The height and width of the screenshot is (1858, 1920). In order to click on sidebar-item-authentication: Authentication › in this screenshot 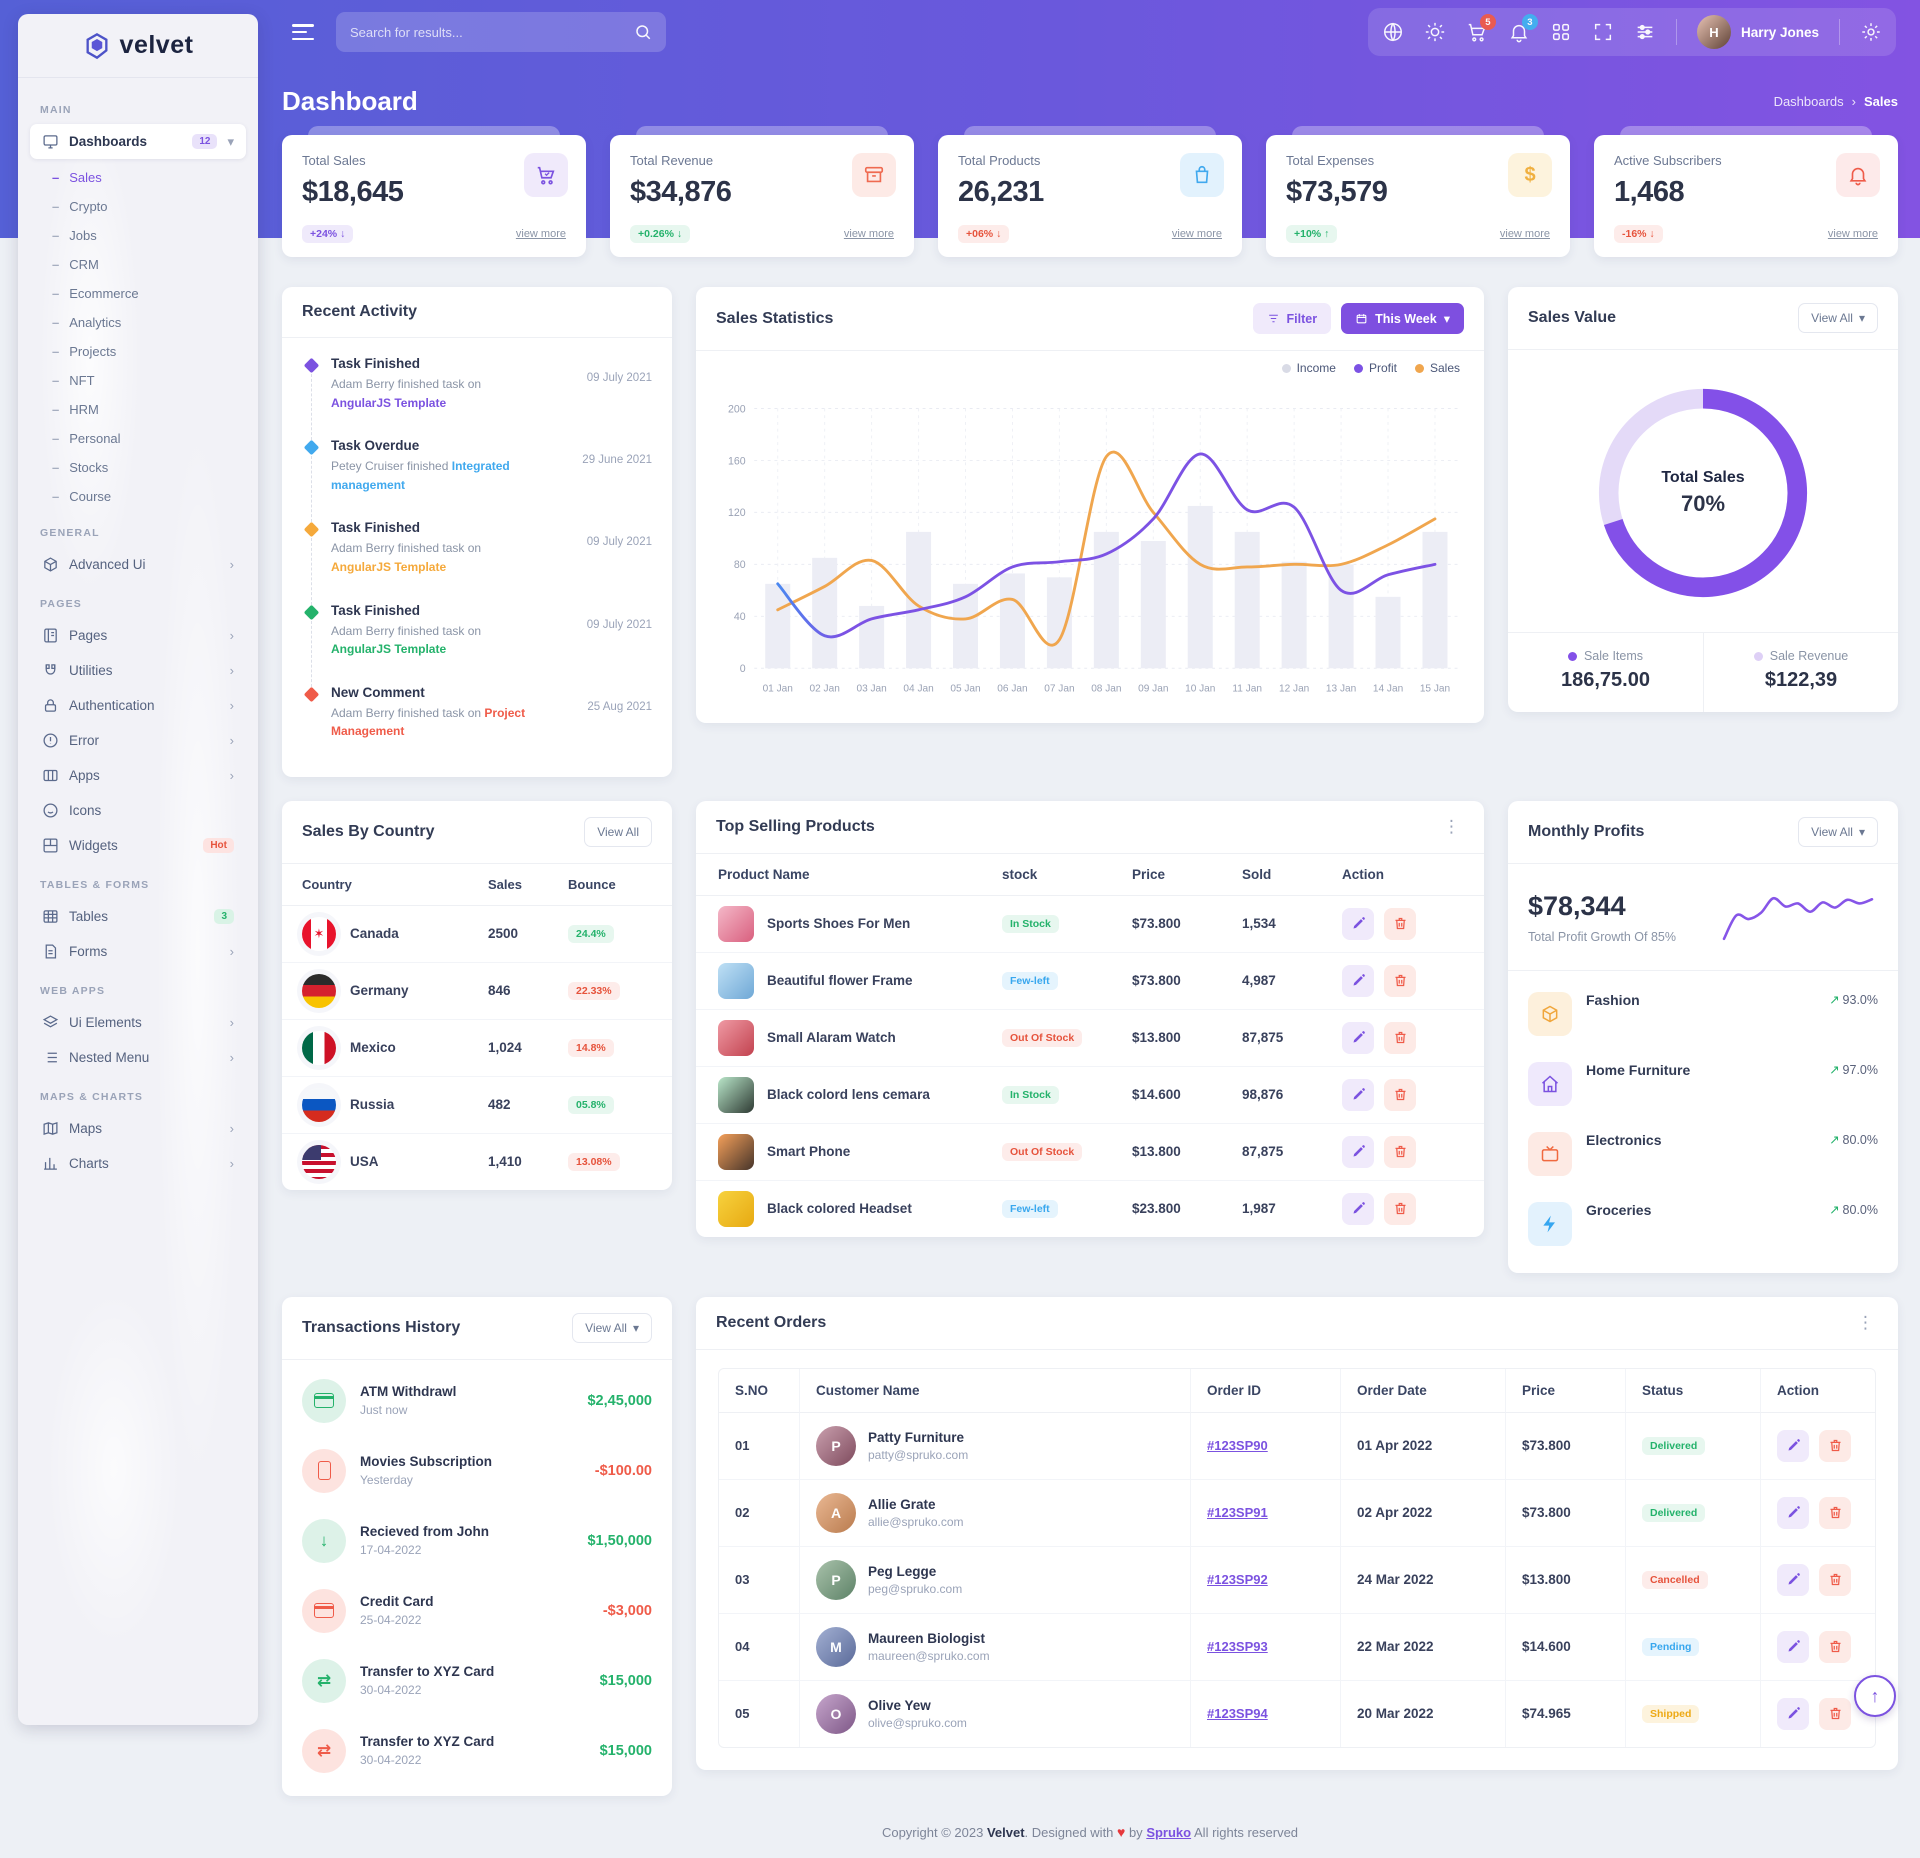, I will do `click(138, 705)`.